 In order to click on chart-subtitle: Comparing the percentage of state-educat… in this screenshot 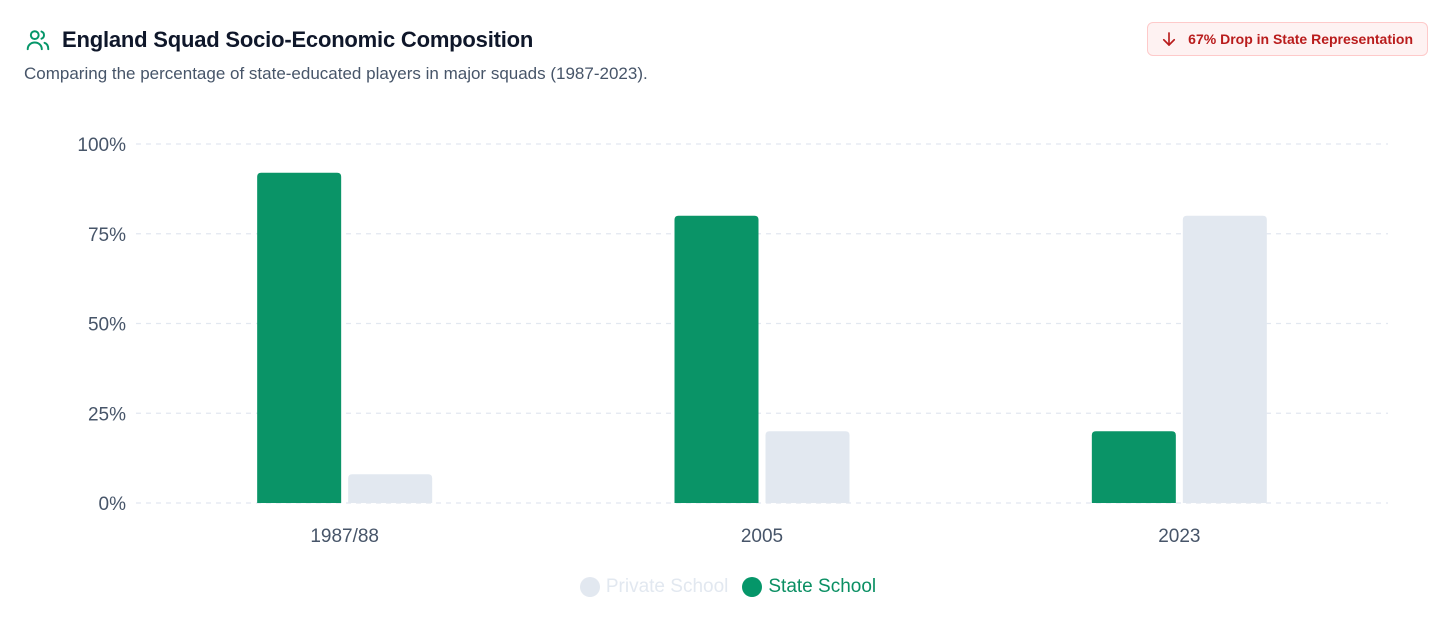, I will do `click(336, 73)`.